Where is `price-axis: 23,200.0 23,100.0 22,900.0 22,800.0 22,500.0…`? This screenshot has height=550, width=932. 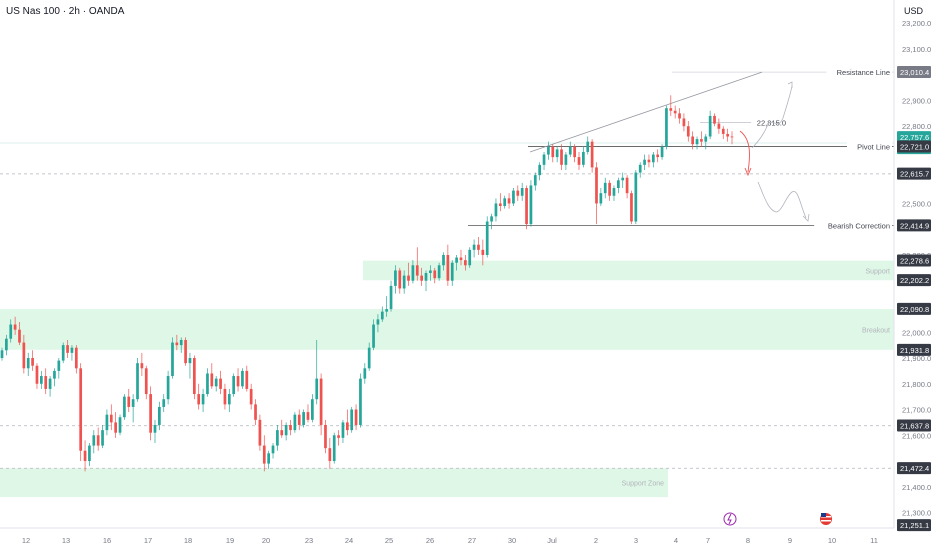
price-axis: 23,200.0 23,100.0 22,900.0 22,800.0 22,500.0… is located at coordinates (912, 275).